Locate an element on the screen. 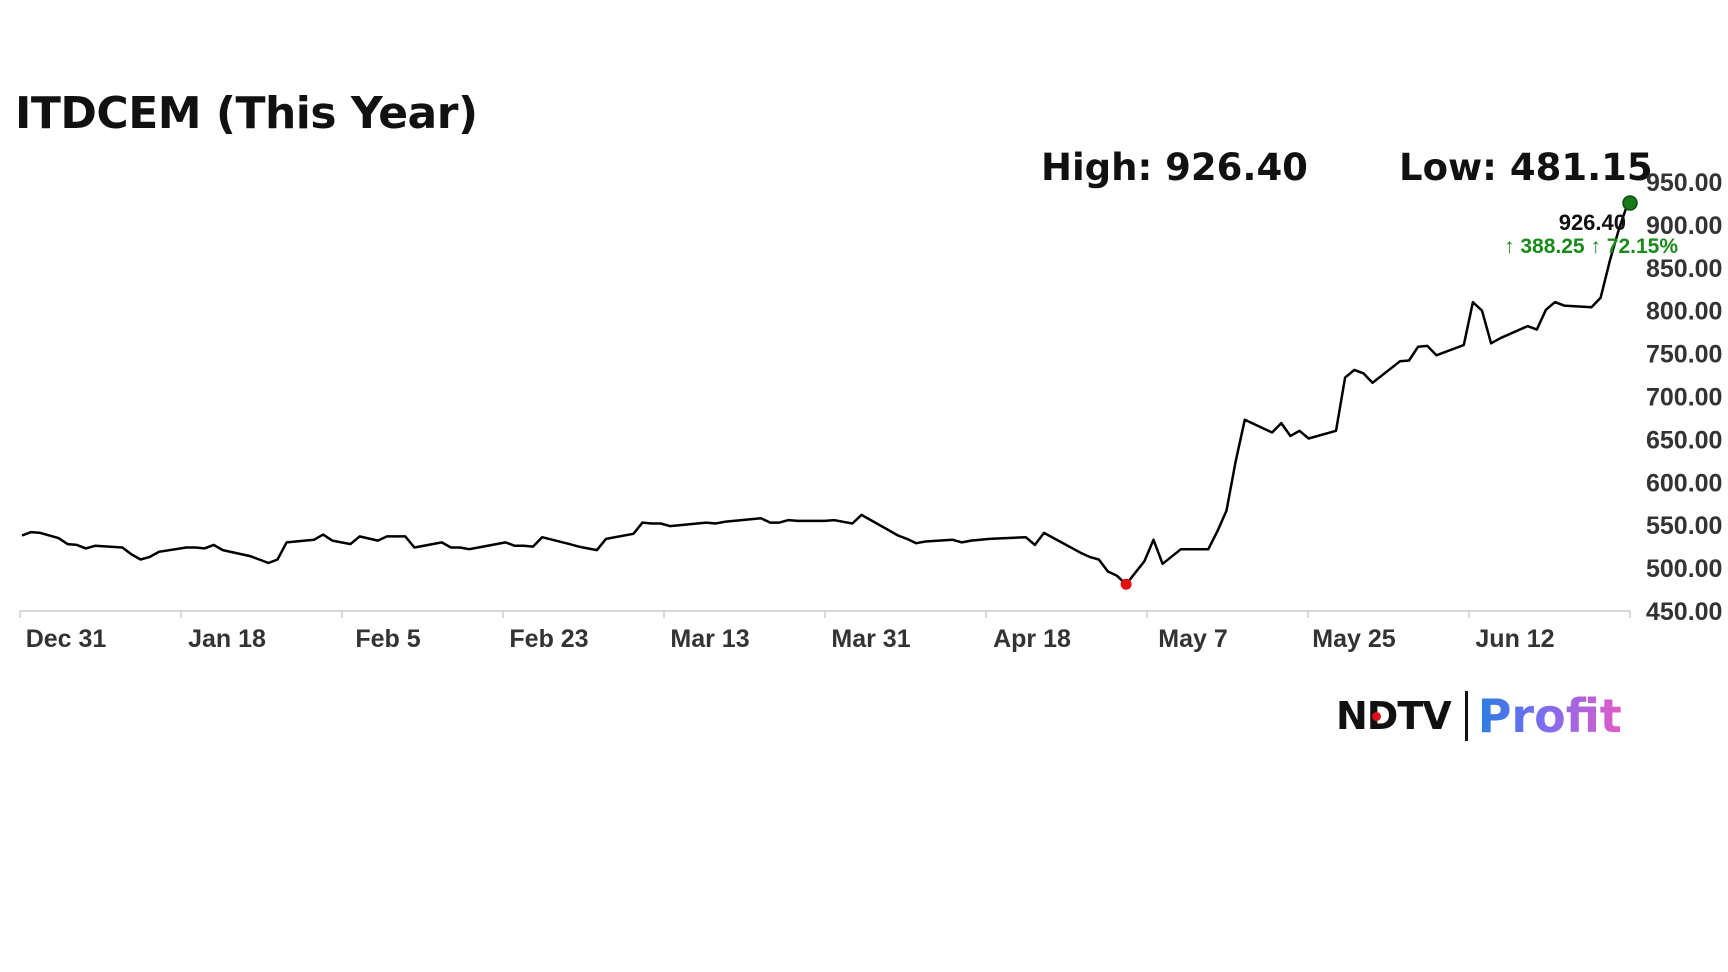  ndtv-profit-logo: NDTV Profit is located at coordinates (1479, 716).